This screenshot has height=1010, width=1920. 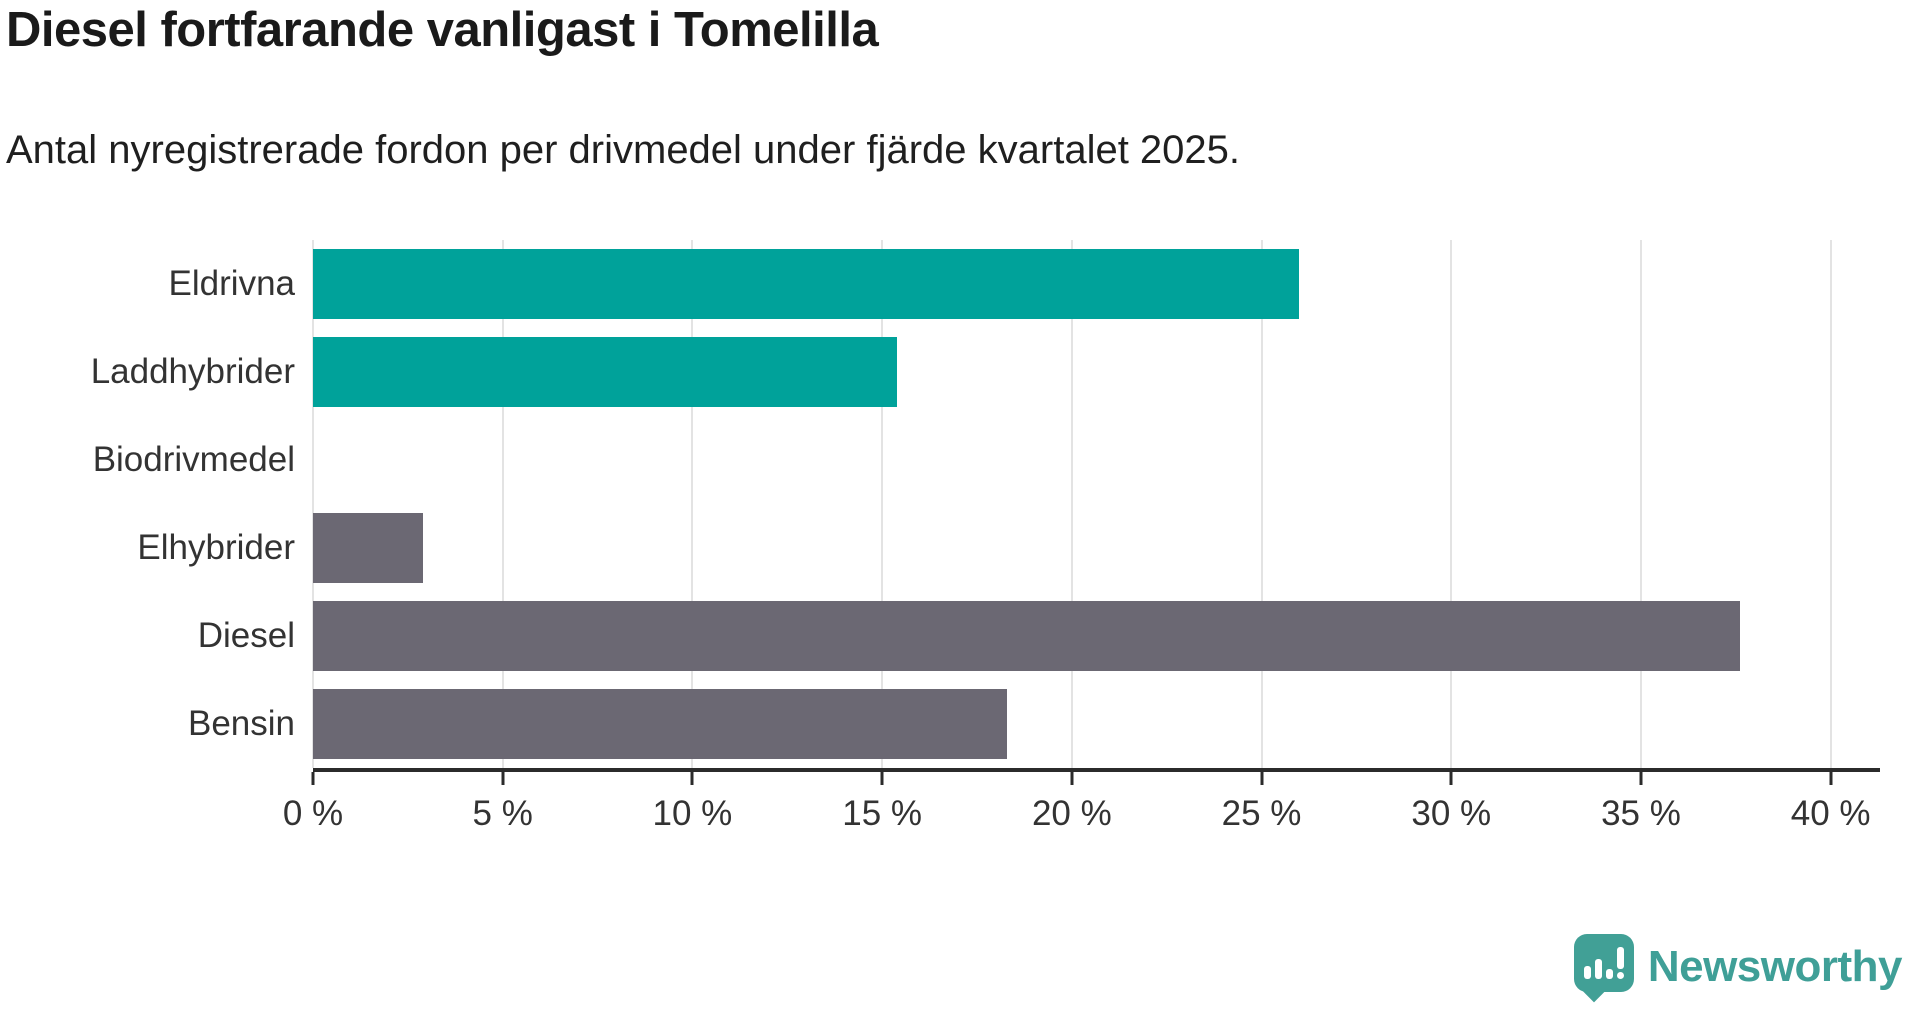 I want to click on x-tick-label: 15 %, so click(x=882, y=813).